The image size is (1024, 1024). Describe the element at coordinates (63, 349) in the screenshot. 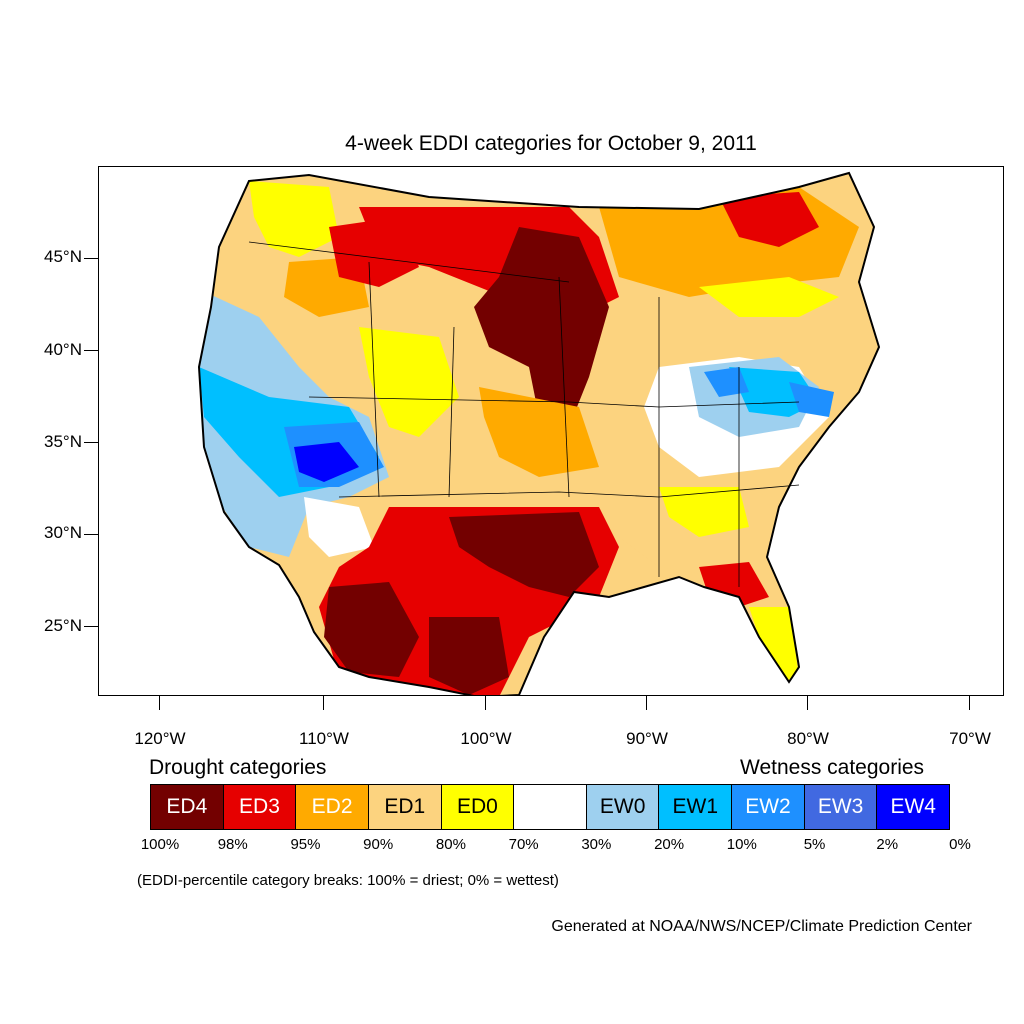

I see `lat-label-40: 40°N` at that location.